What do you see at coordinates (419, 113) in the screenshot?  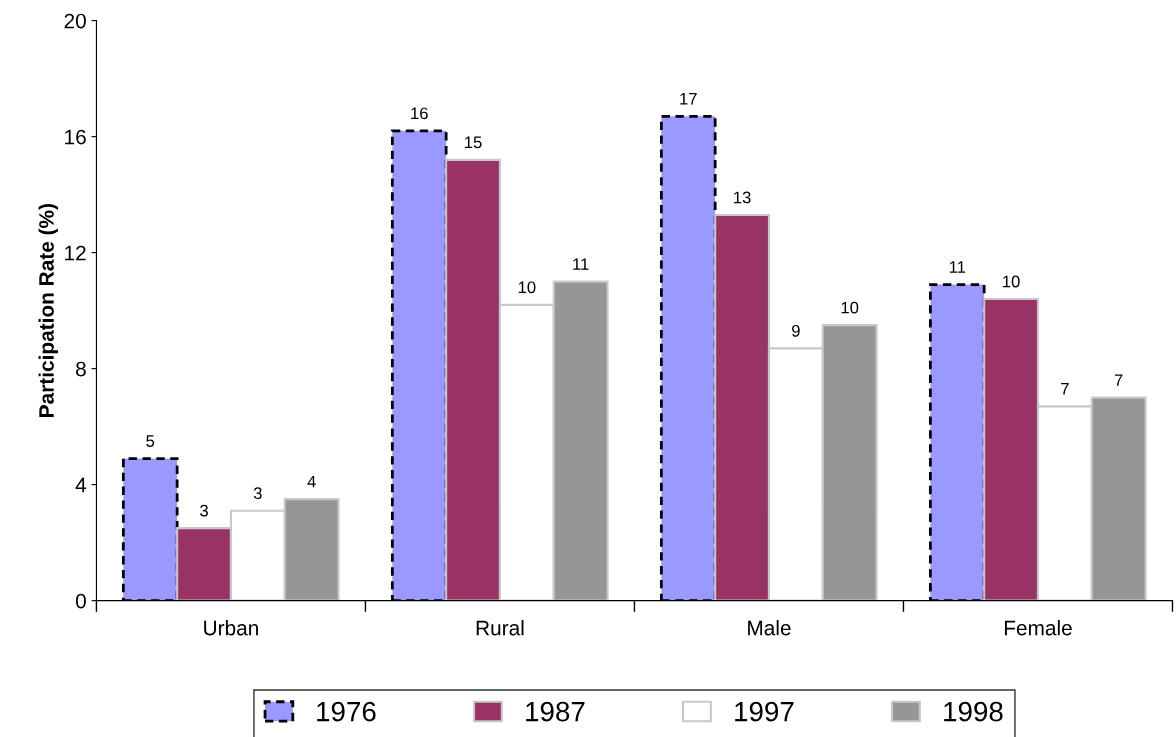 I see `data-label: 16` at bounding box center [419, 113].